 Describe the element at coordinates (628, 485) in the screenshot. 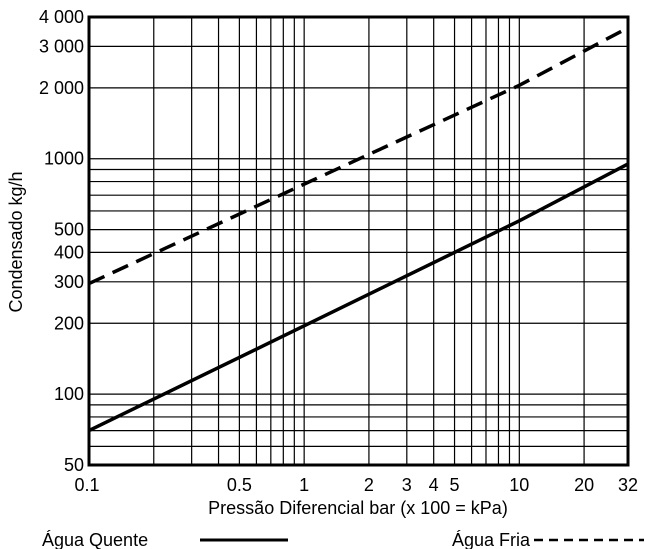

I see `x-tick-label: 32` at that location.